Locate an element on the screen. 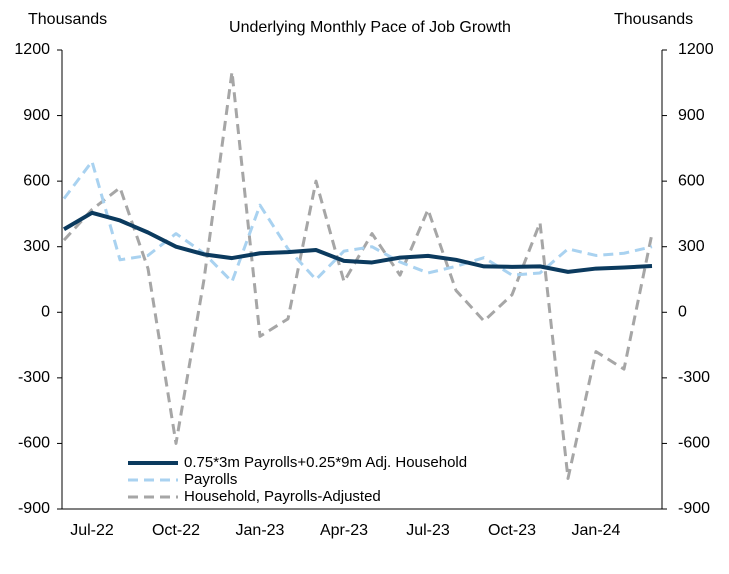 The width and height of the screenshot is (729, 574). y2-tick-label: 900 is located at coordinates (691, 115).